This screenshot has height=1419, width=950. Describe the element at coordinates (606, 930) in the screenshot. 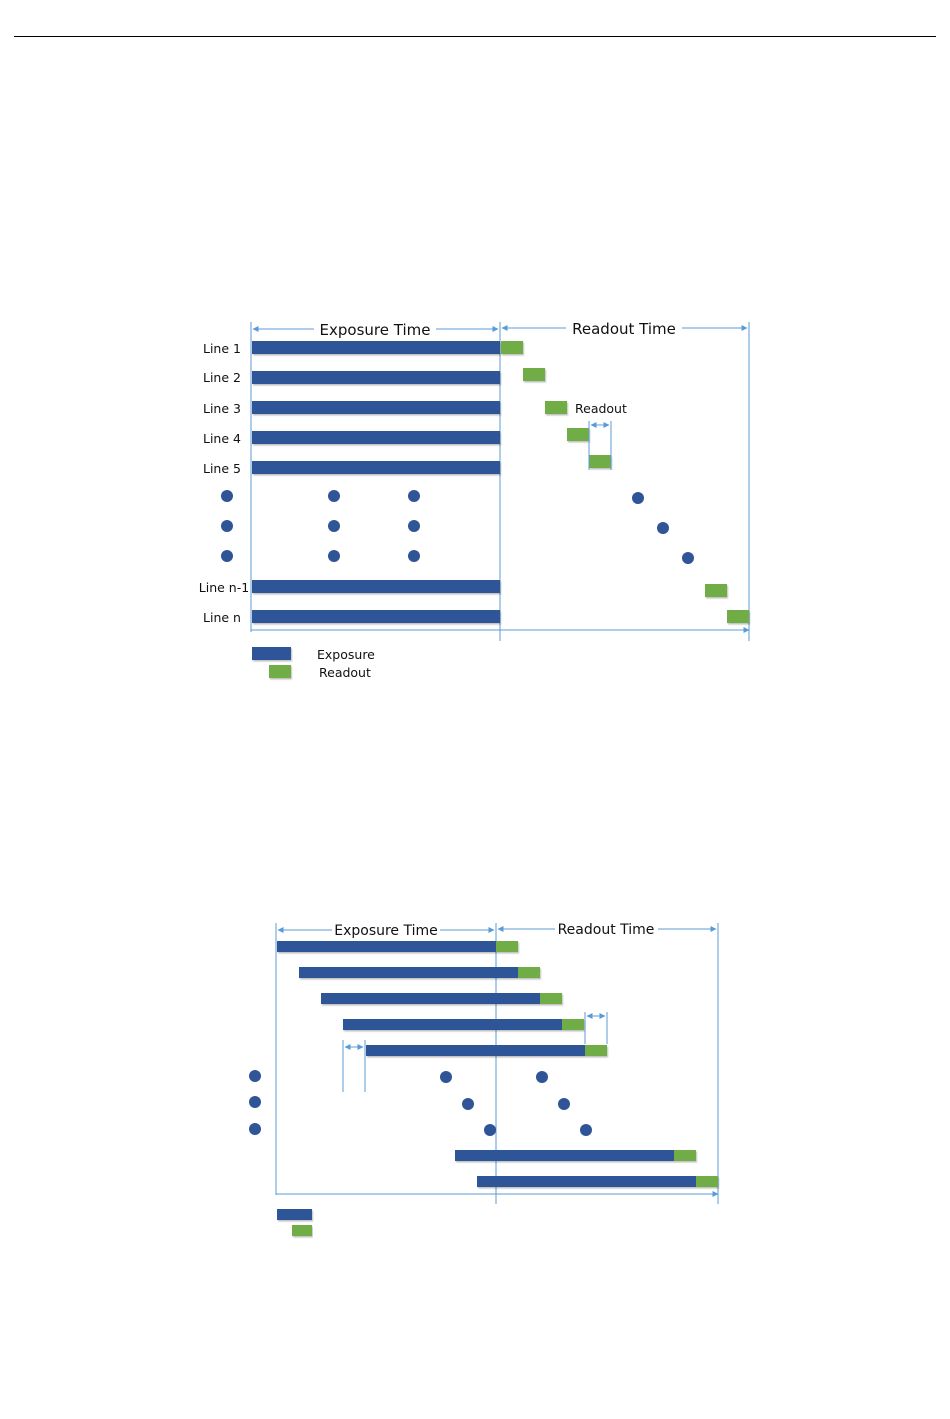

I see `diagram-2-readout-time-title: Readout Time` at that location.